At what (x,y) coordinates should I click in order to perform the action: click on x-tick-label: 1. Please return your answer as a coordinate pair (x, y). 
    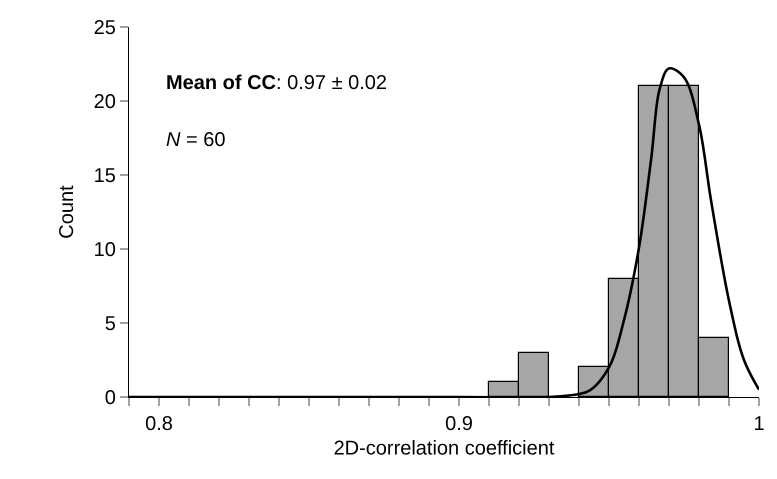
    Looking at the image, I should click on (759, 424).